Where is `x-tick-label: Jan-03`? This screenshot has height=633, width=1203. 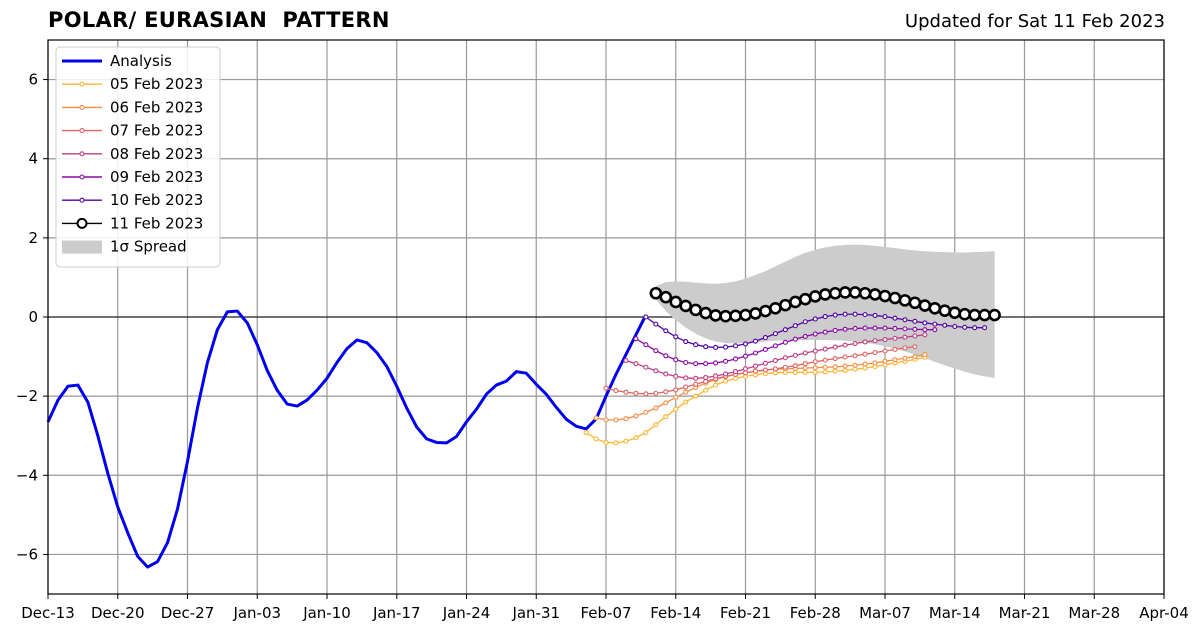 x-tick-label: Jan-03 is located at coordinates (256, 613).